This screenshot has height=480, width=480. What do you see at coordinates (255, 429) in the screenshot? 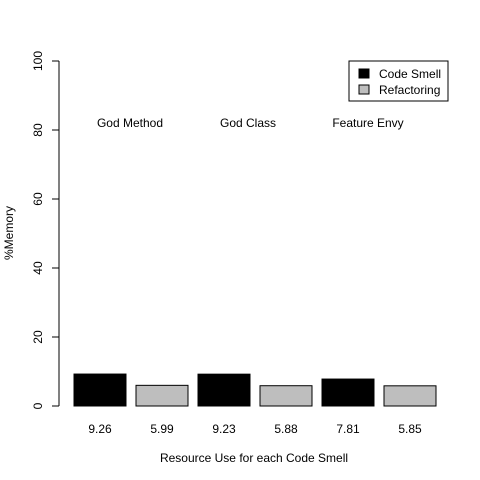
I see `value-labels: 9.26 5.99 9.23 5.88 7.81 5.85` at bounding box center [255, 429].